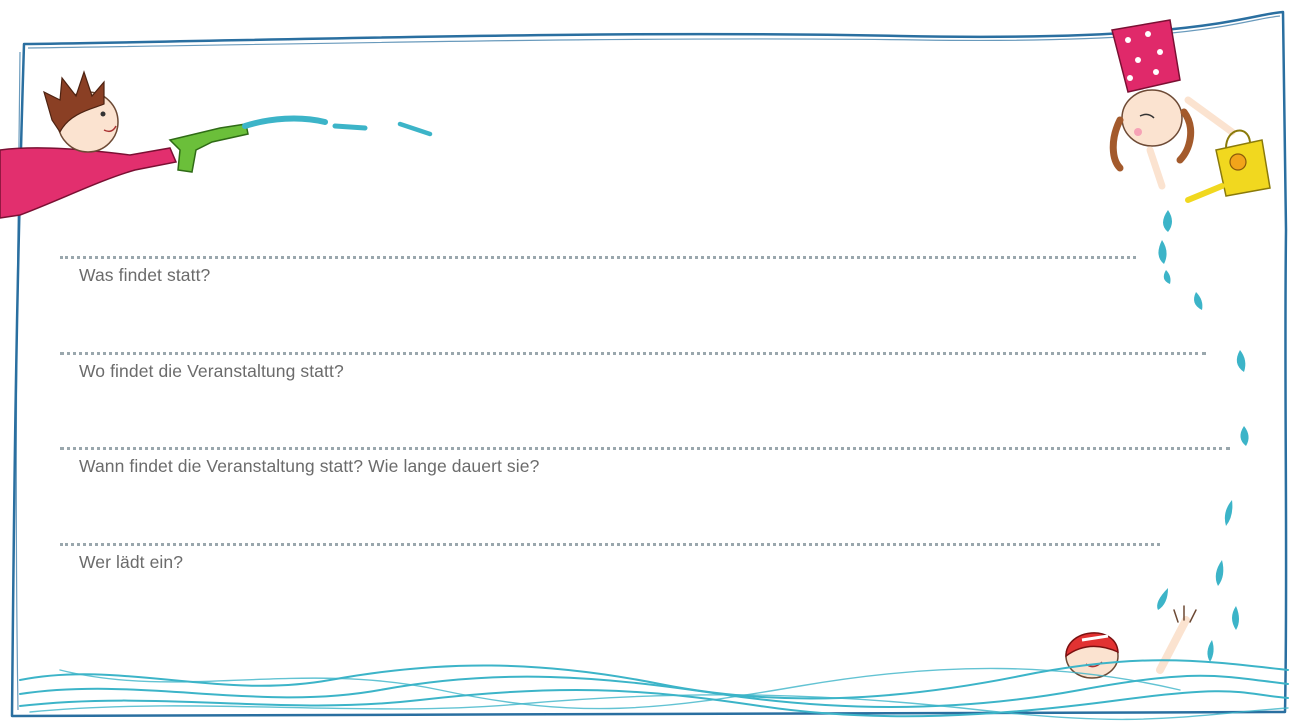  I want to click on water-waves-icon, so click(654, 690).